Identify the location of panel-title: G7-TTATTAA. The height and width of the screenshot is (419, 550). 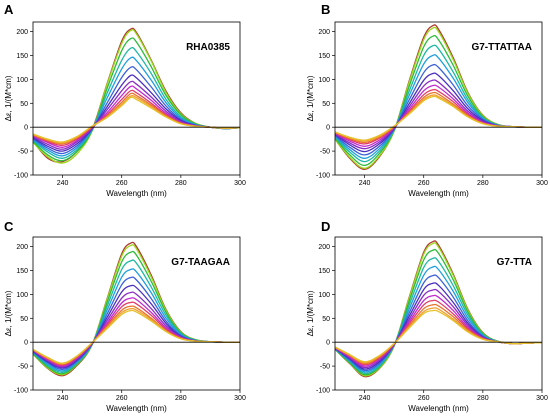
(501, 47).